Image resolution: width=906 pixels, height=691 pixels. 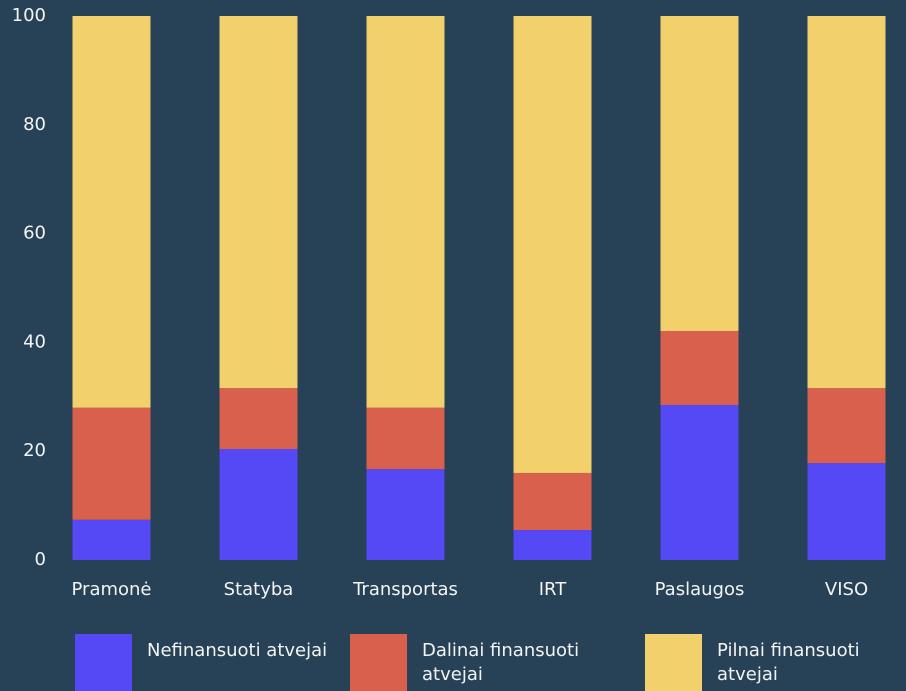 I want to click on y-tick-label: 60, so click(x=34, y=233).